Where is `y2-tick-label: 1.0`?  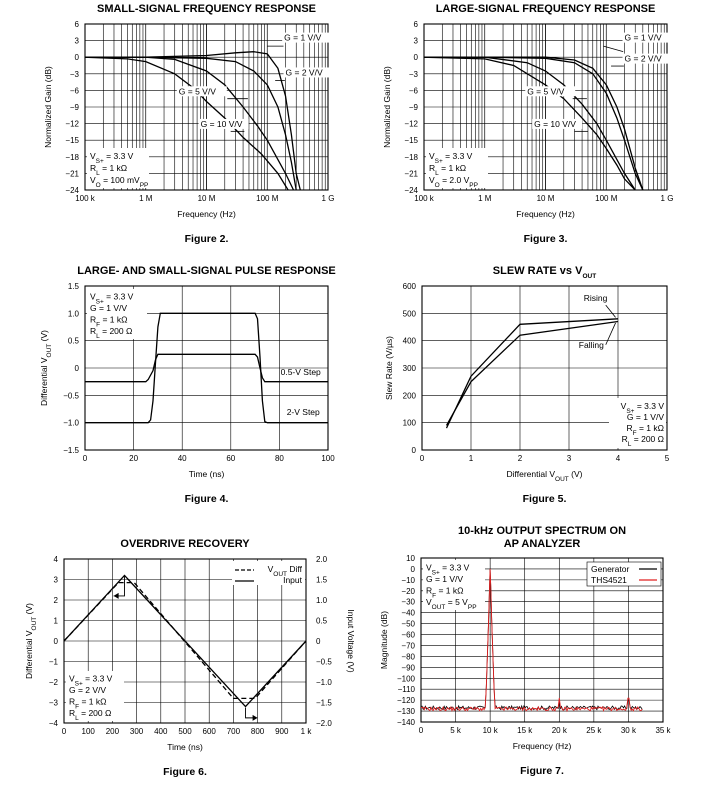 y2-tick-label: 1.0 is located at coordinates (322, 600).